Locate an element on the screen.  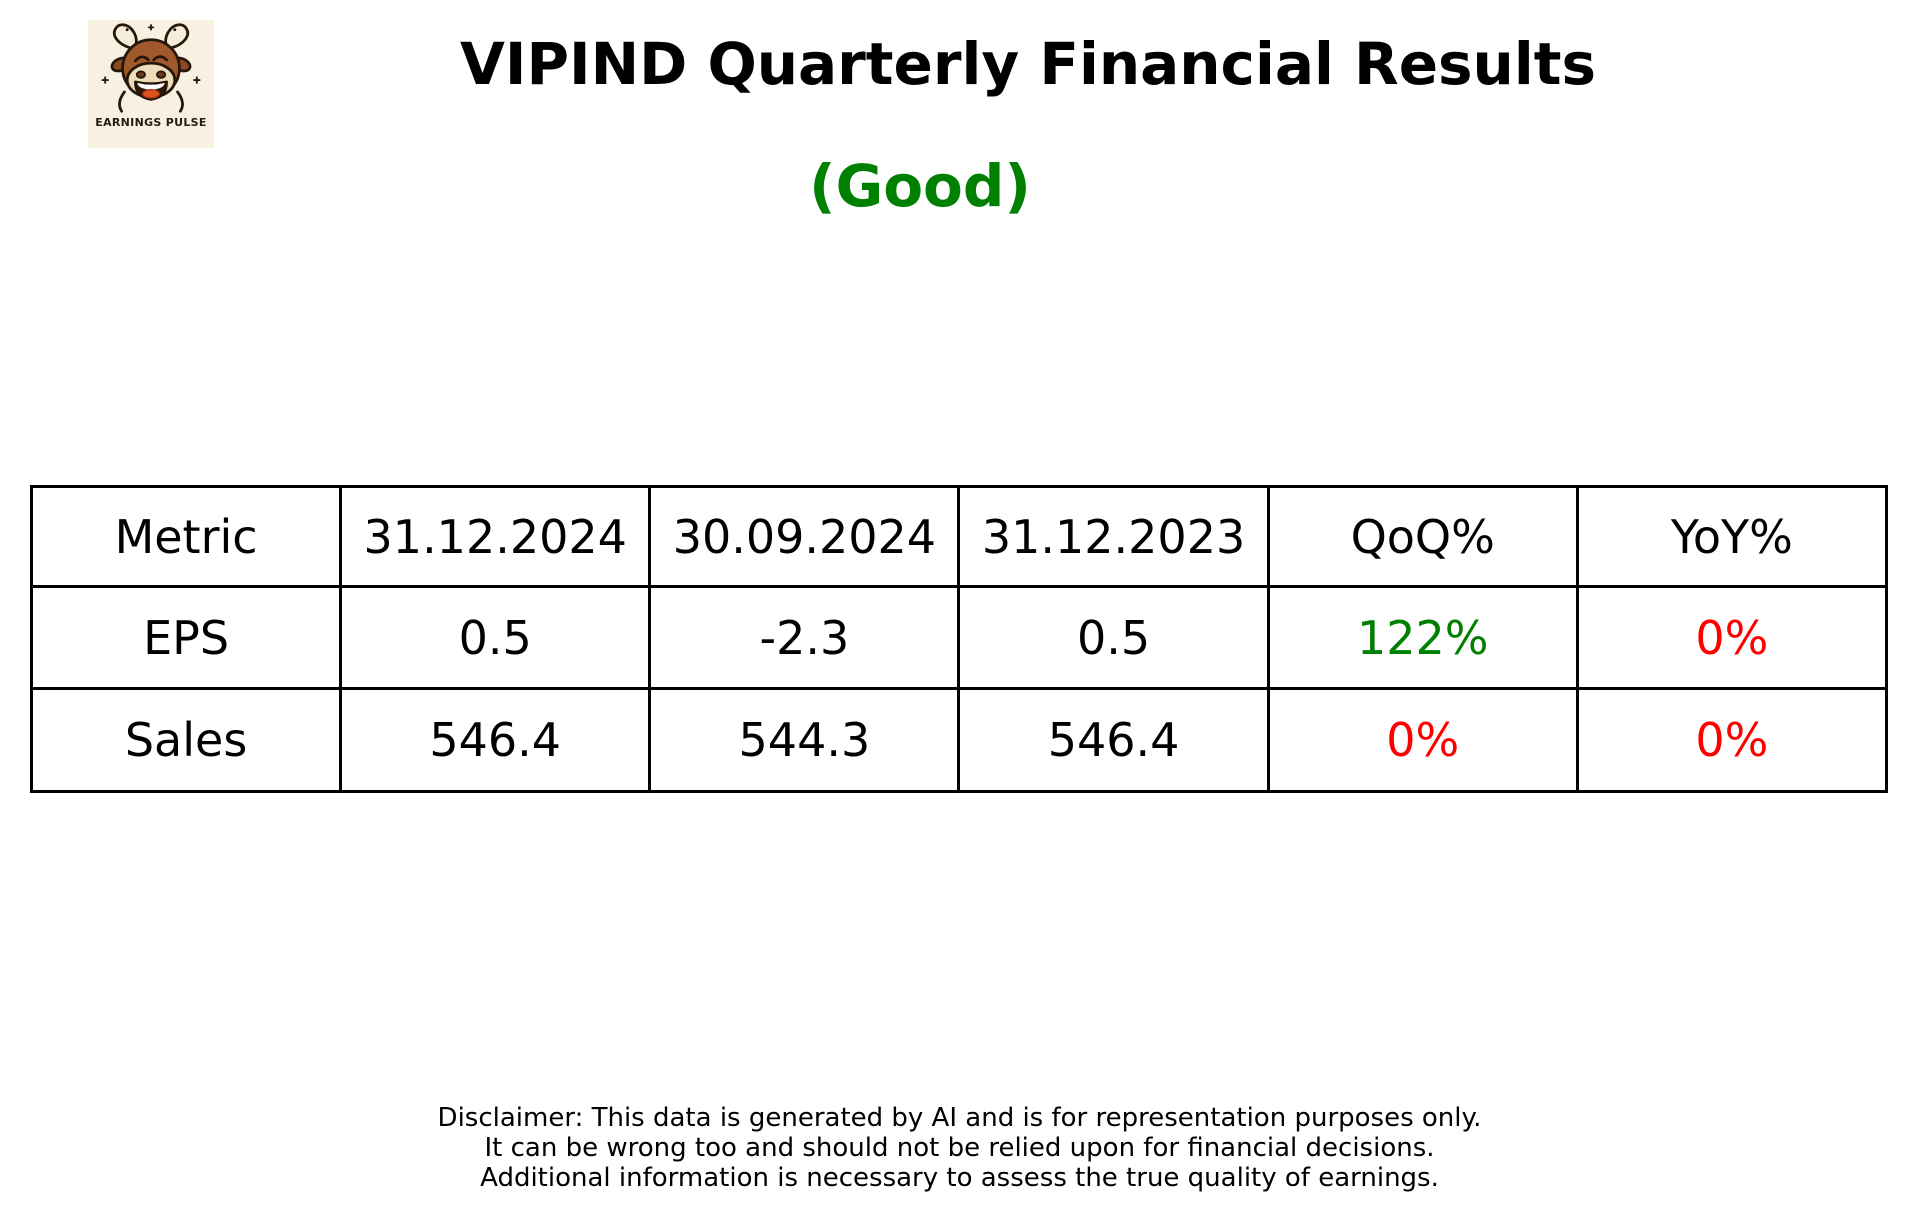
cell-sales-qoq: 0% is located at coordinates (1422, 740).